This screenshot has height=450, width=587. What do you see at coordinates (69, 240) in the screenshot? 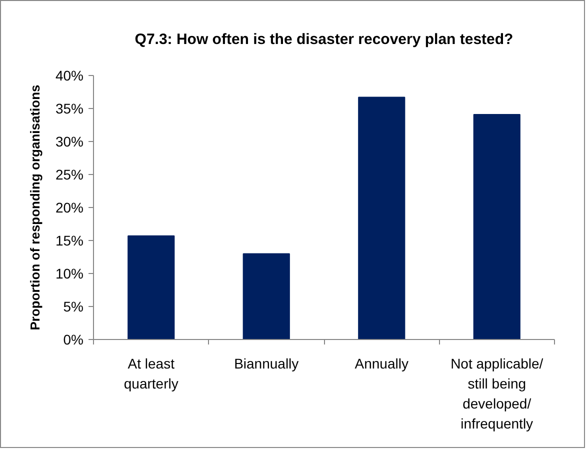
I see `y-tick-label: 15%` at bounding box center [69, 240].